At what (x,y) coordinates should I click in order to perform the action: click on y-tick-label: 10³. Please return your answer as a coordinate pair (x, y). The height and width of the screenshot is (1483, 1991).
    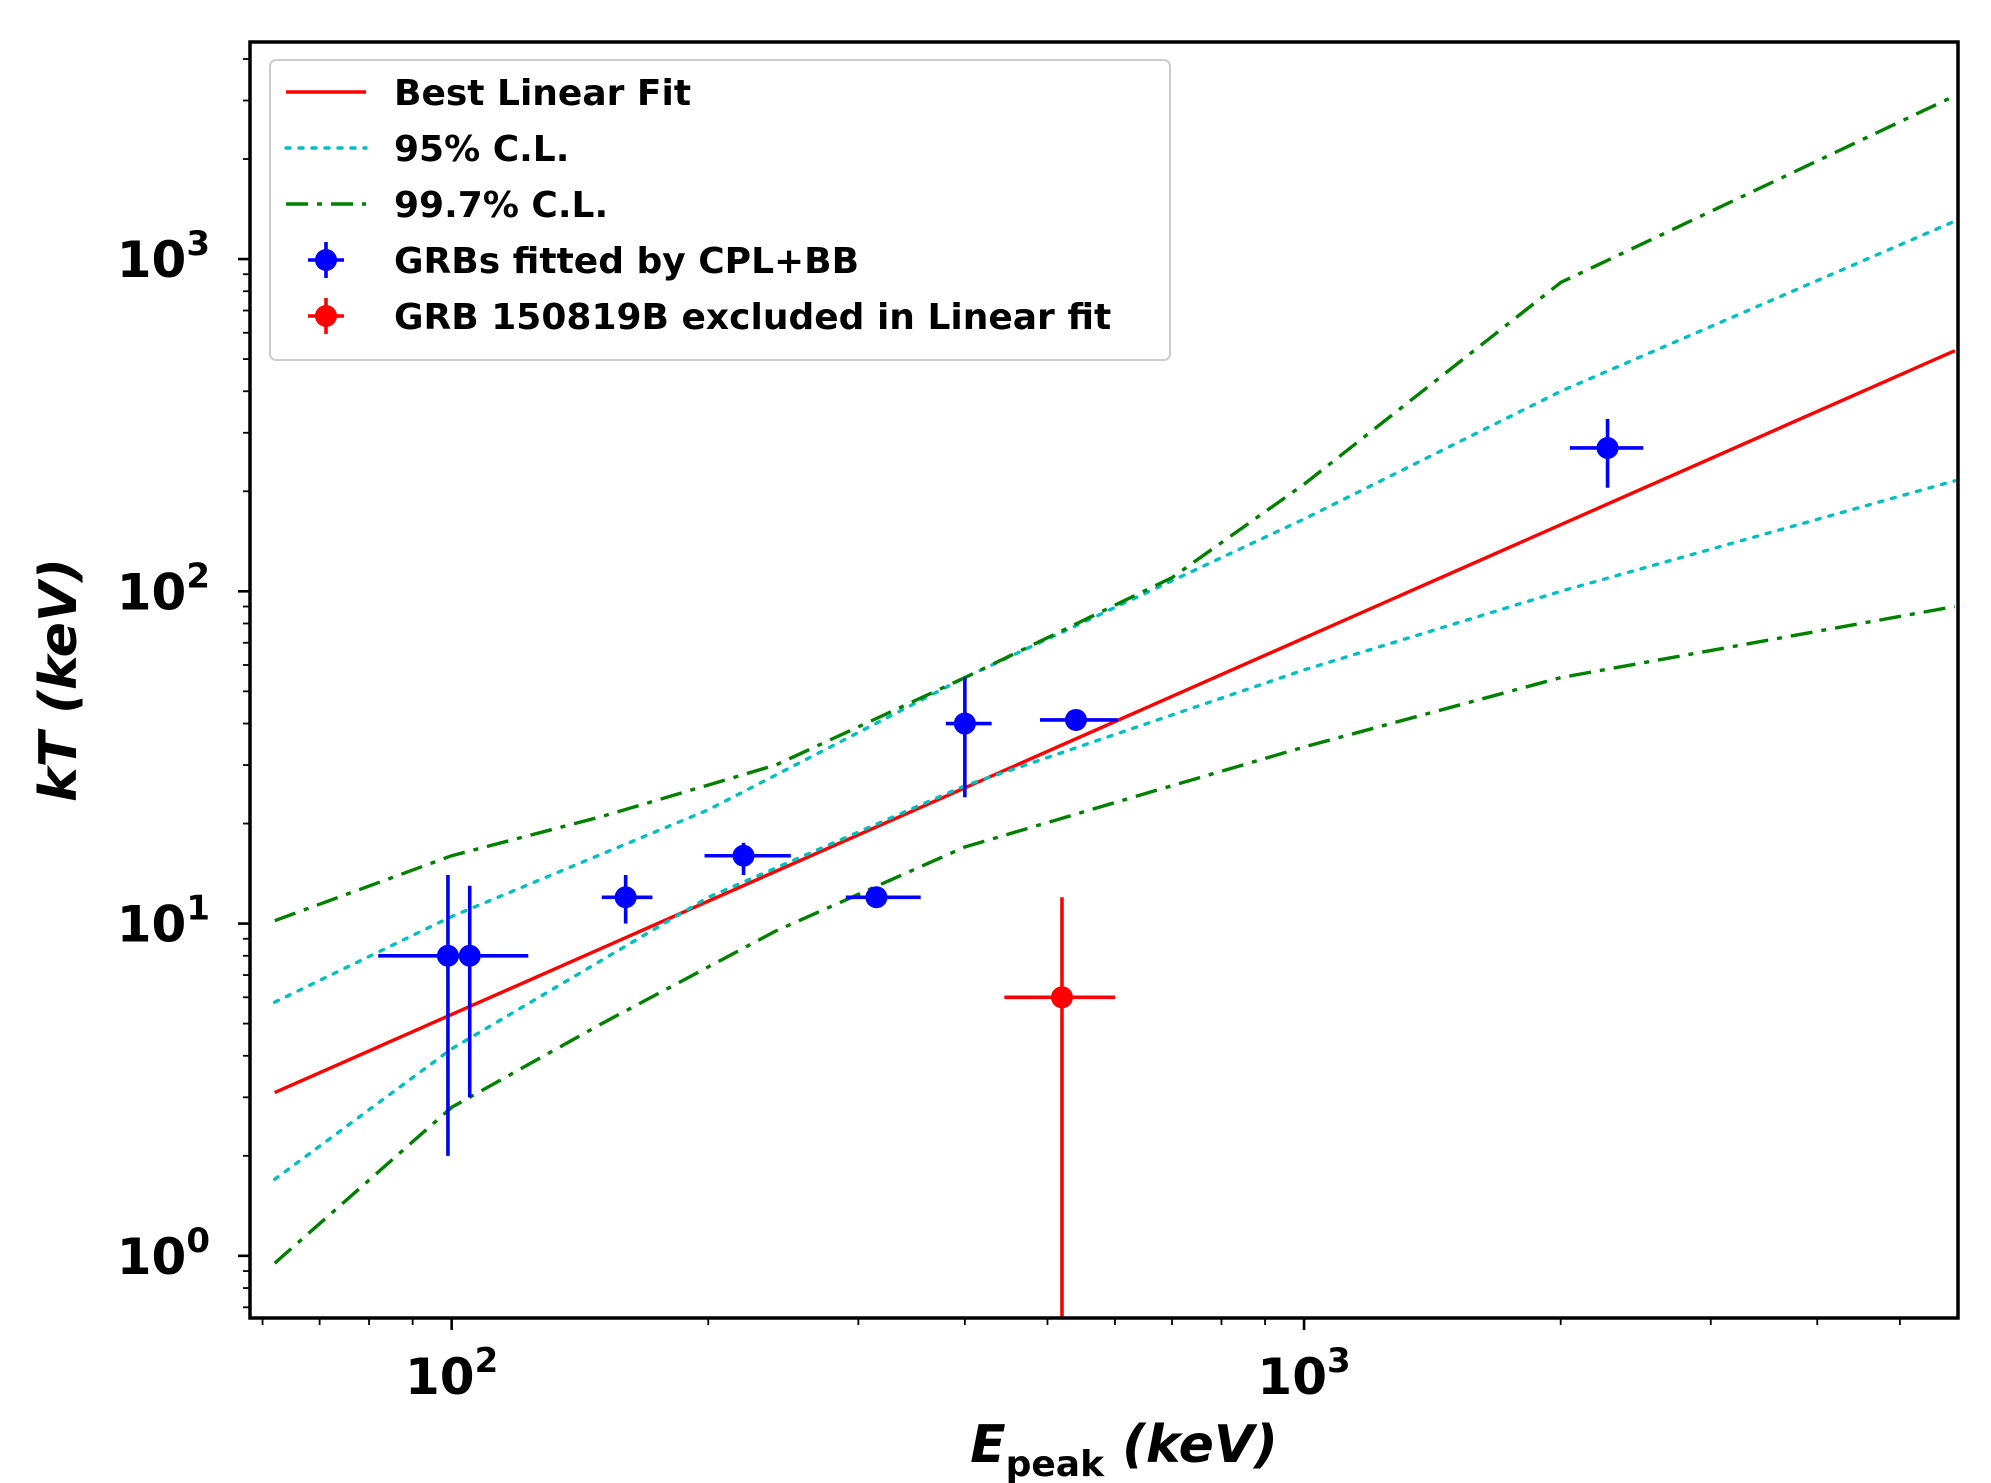
    Looking at the image, I should click on (163, 256).